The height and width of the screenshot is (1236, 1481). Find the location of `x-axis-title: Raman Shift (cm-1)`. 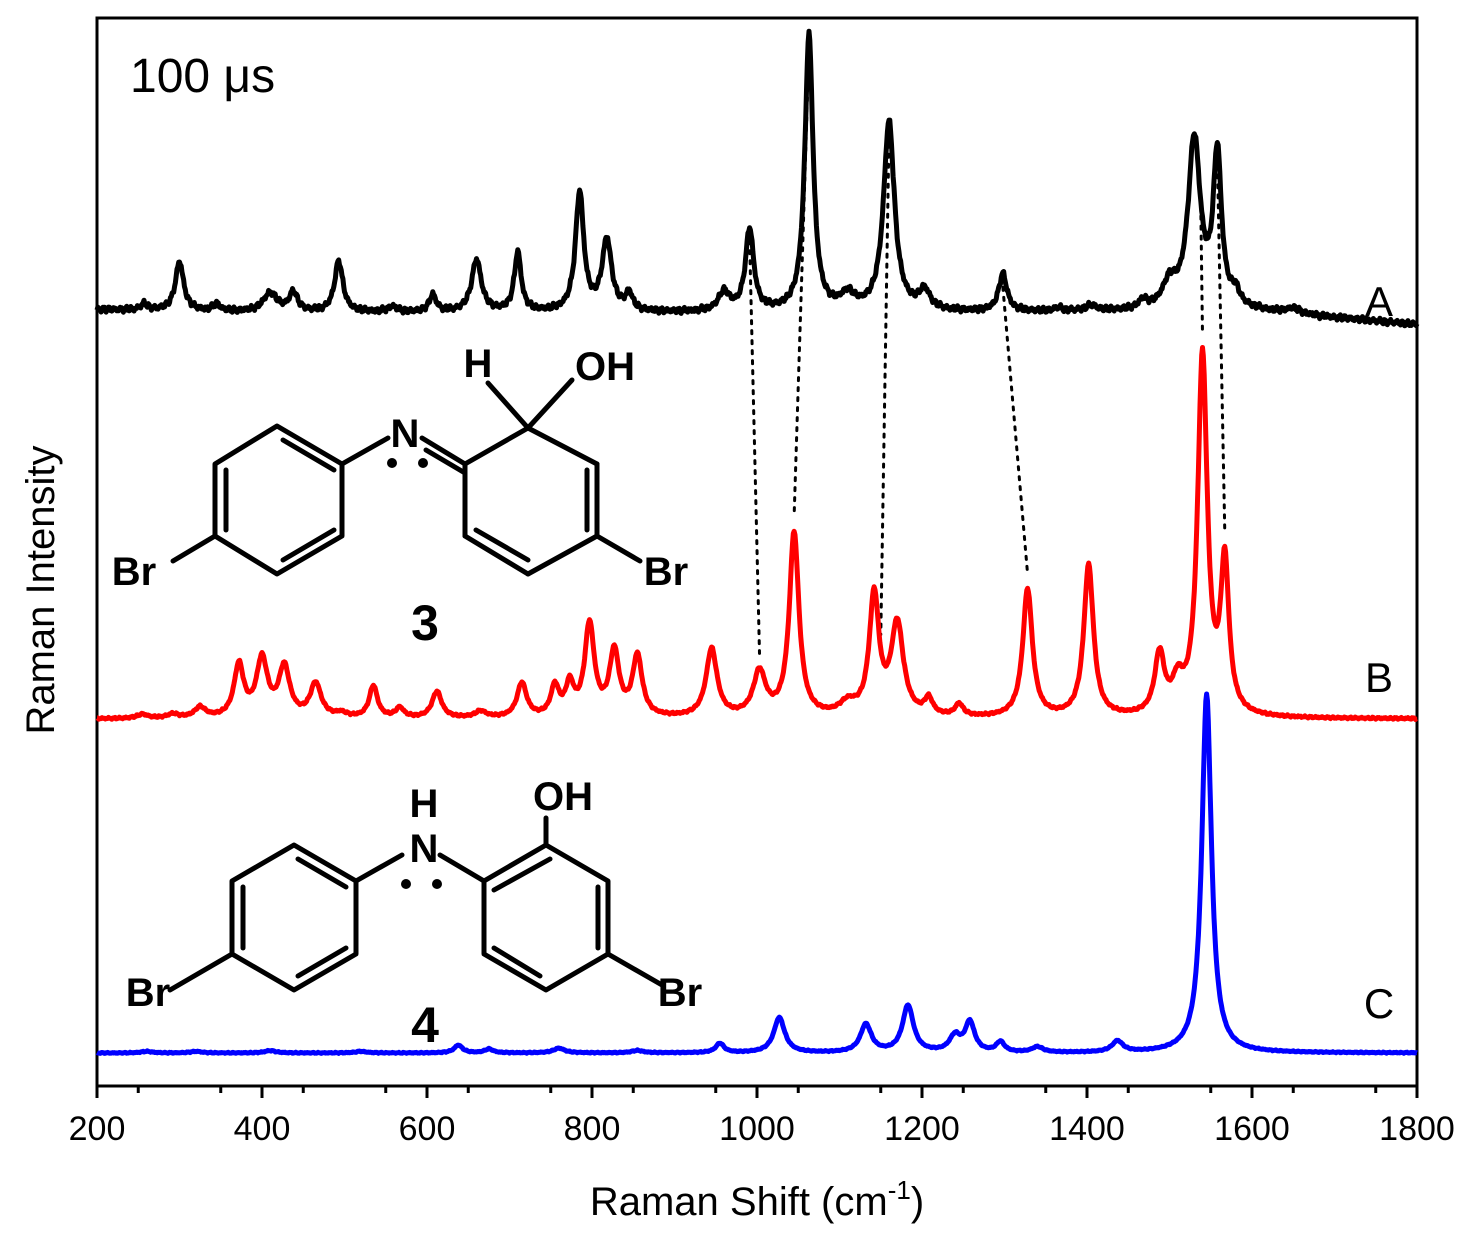

x-axis-title: Raman Shift (cm-1) is located at coordinates (757, 1199).